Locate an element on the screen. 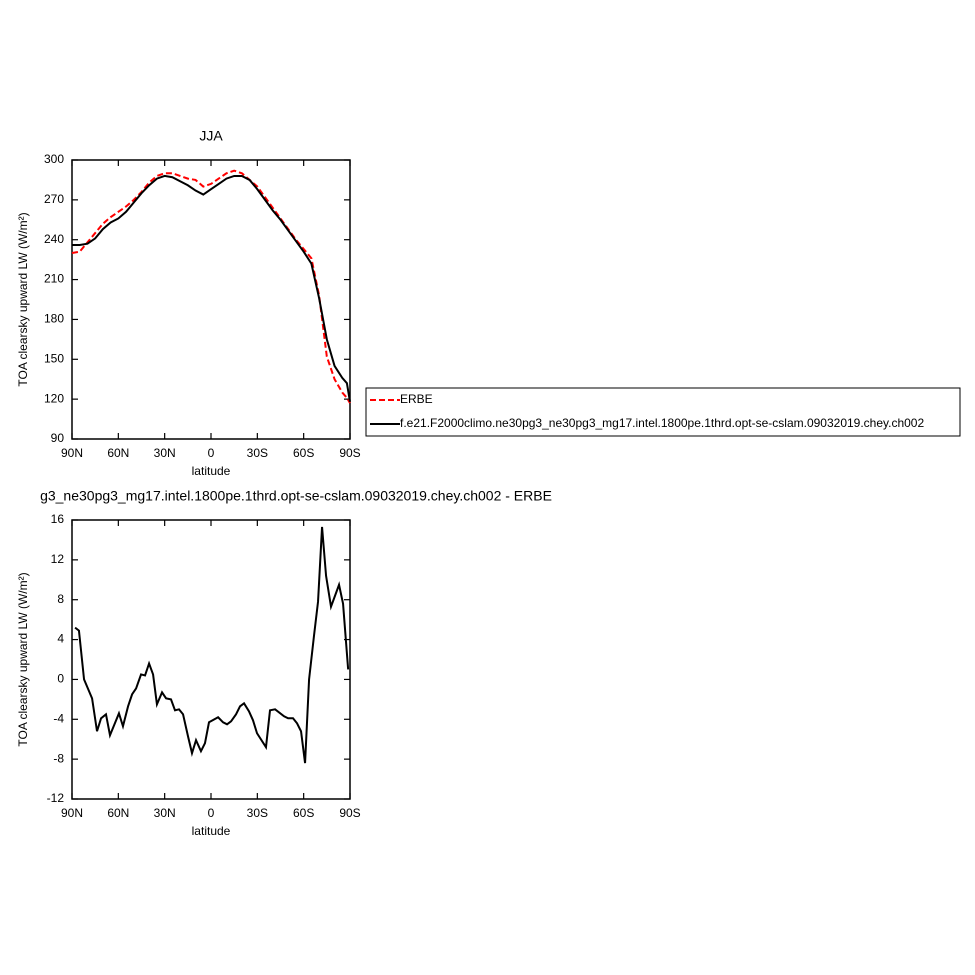 The height and width of the screenshot is (975, 975). y-tick-label: 210 is located at coordinates (54, 279).